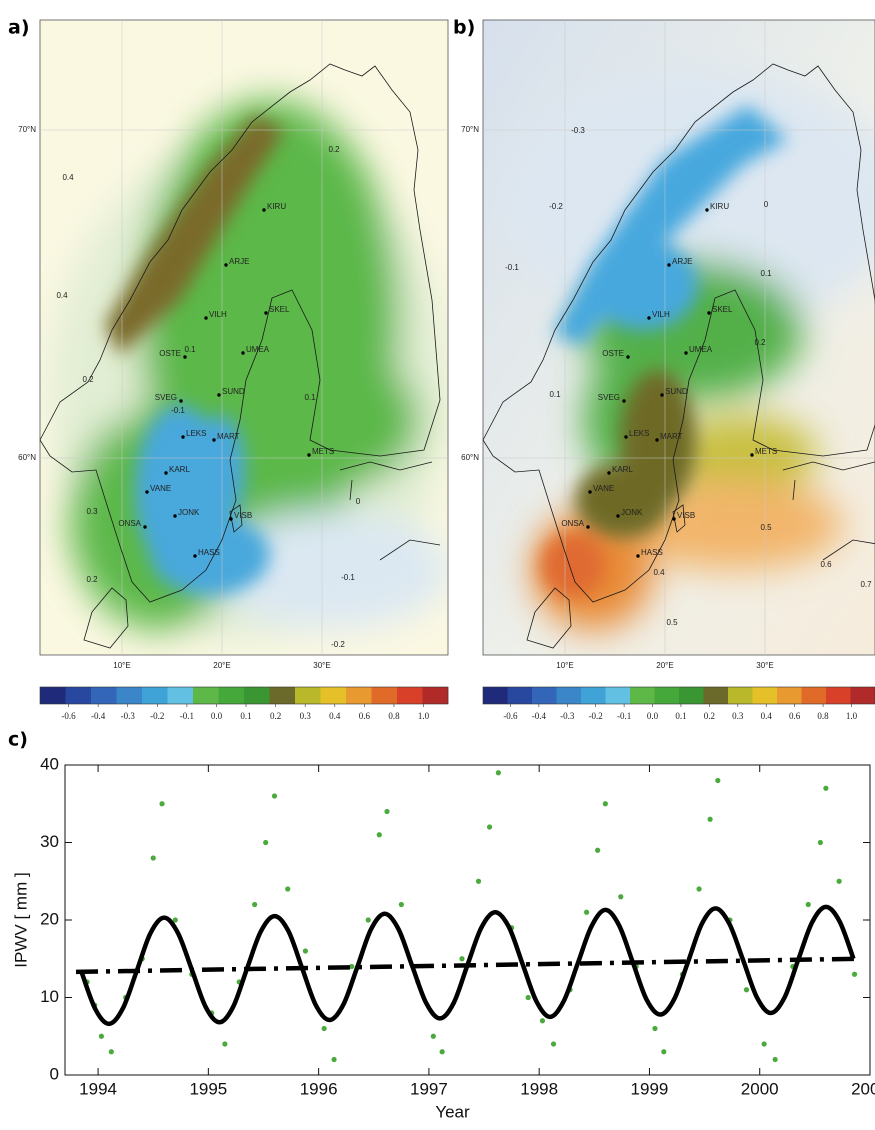 This screenshot has width=875, height=1130. Describe the element at coordinates (429, 1088) in the screenshot. I see `x-tick-label: 1997` at that location.